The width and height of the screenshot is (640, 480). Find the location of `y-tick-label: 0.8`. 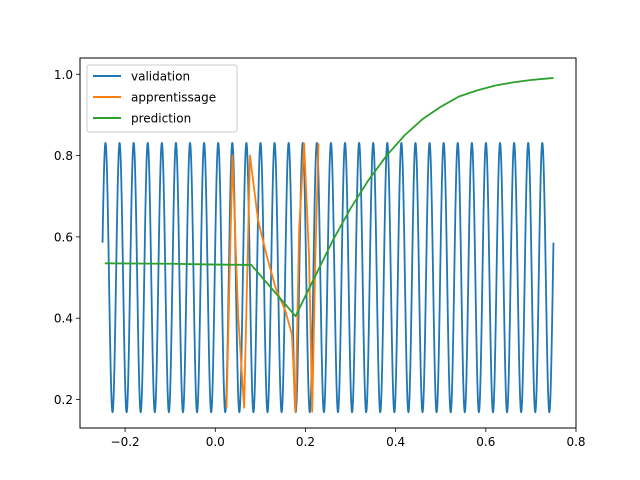

y-tick-label: 0.8 is located at coordinates (63, 156).